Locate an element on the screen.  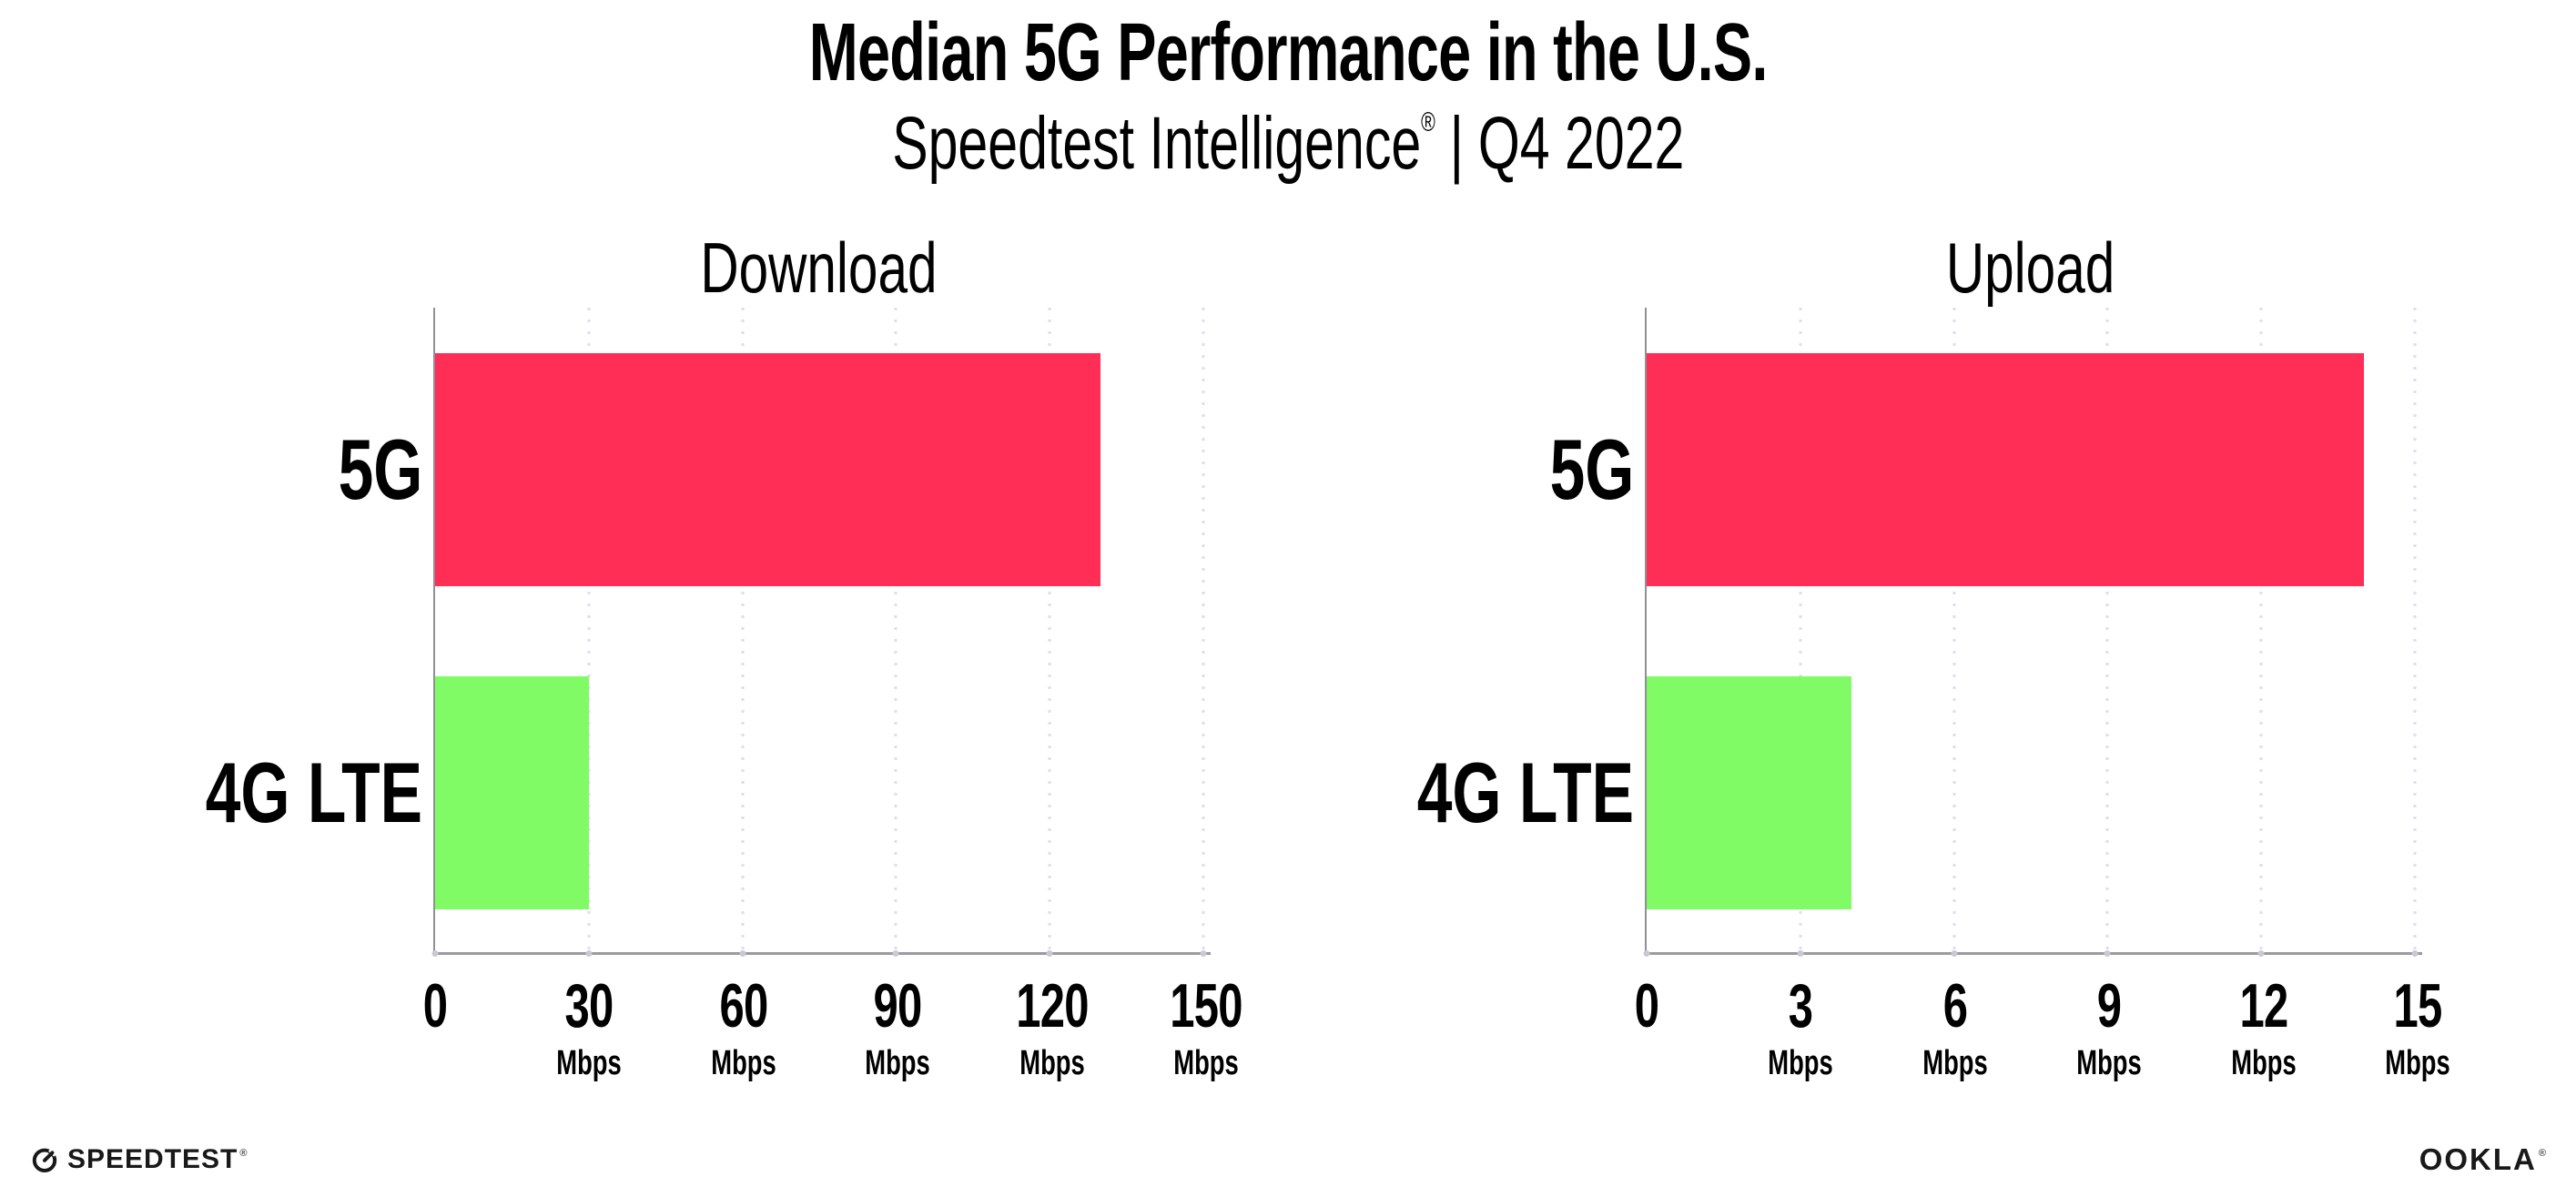
upload-y-axis-labels: 5G 4G LTE is located at coordinates (1508, 631).